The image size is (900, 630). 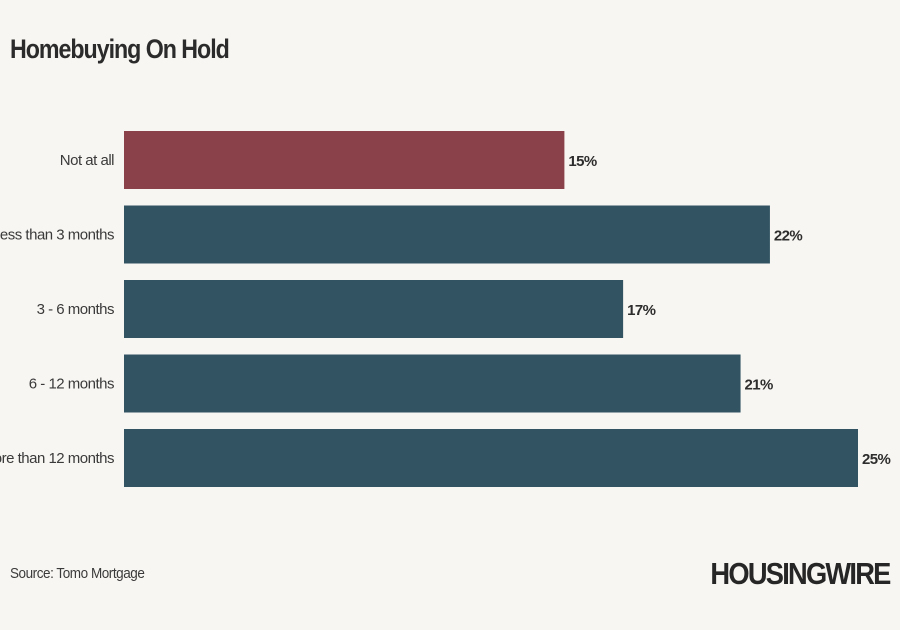 What do you see at coordinates (641, 310) in the screenshot?
I see `value-label: 17%` at bounding box center [641, 310].